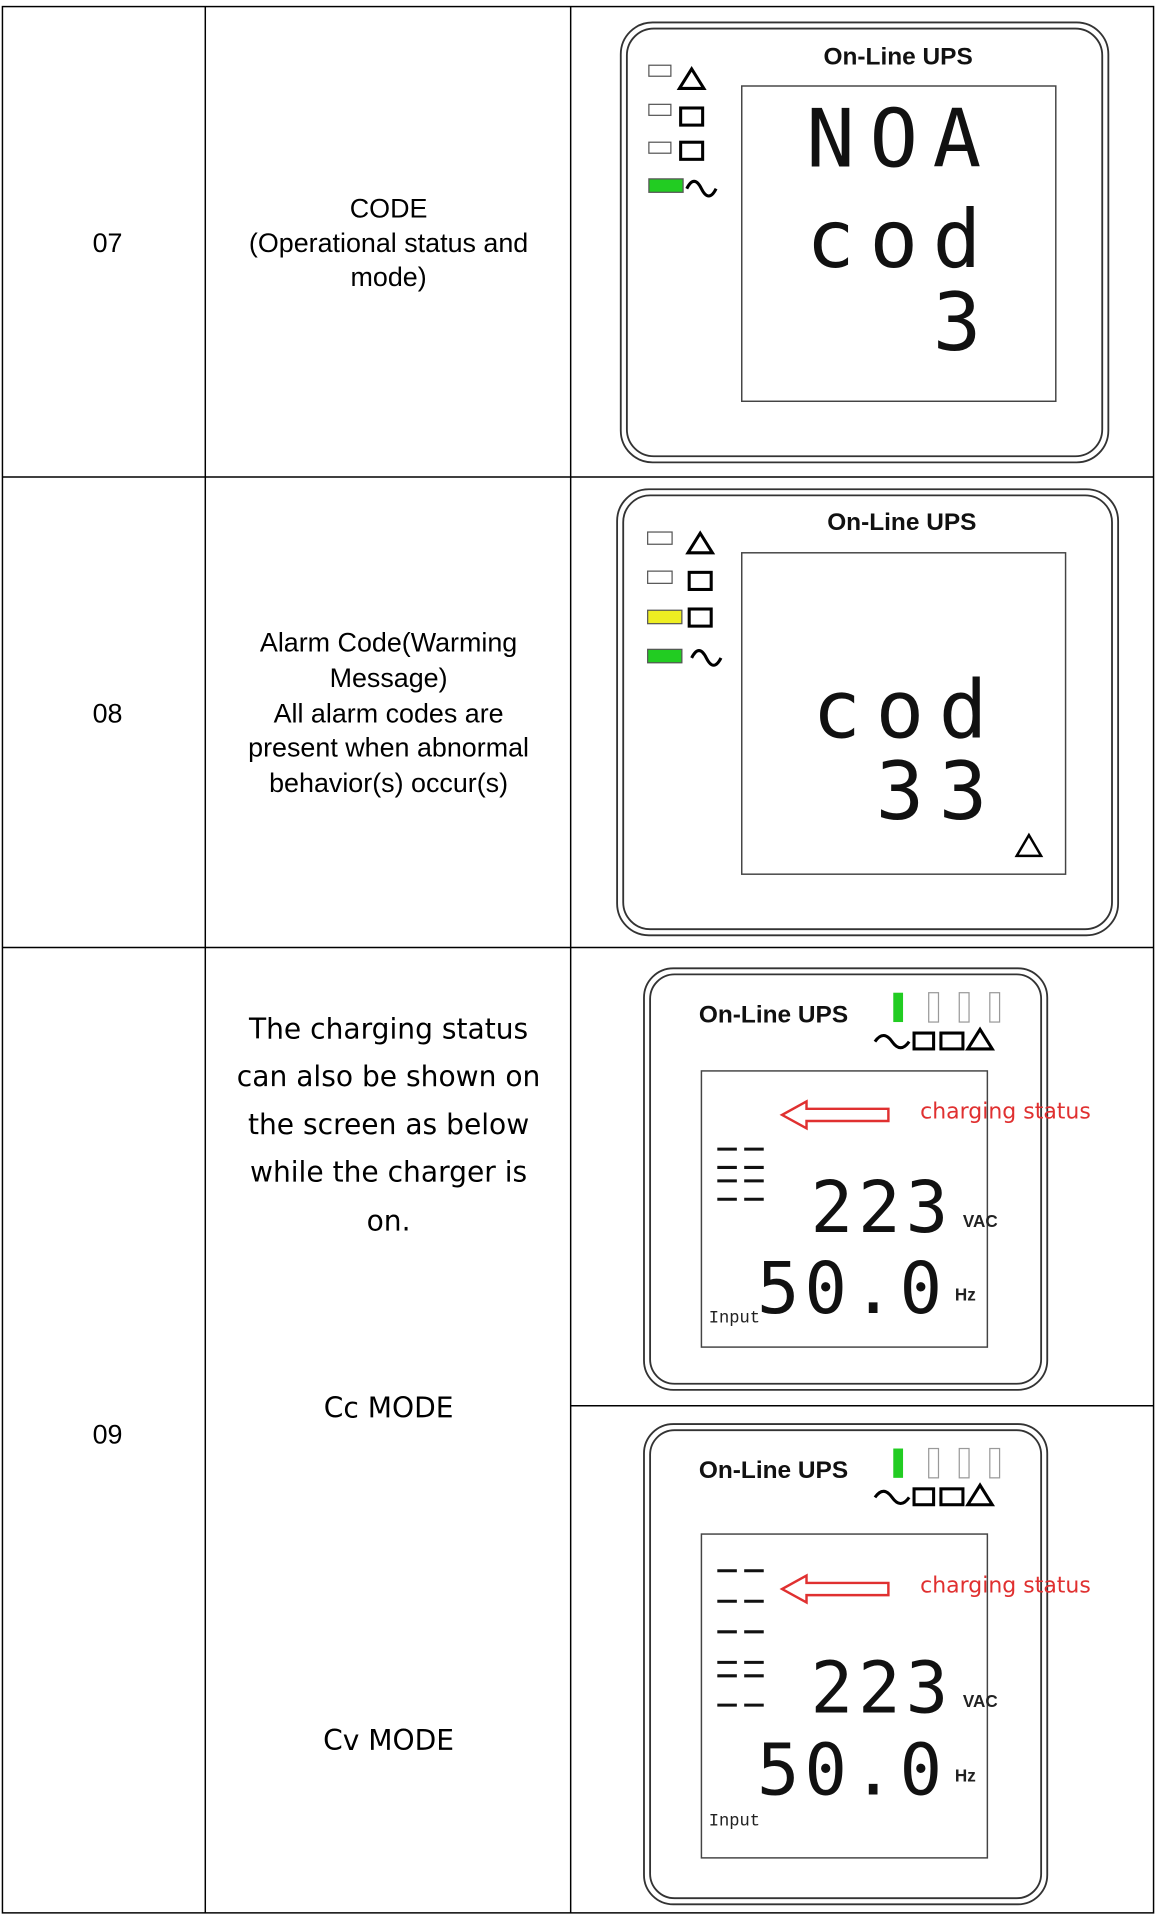 This screenshot has height=1922, width=1156. Describe the element at coordinates (389, 713) in the screenshot. I see `description-line: All alarm codes are` at that location.